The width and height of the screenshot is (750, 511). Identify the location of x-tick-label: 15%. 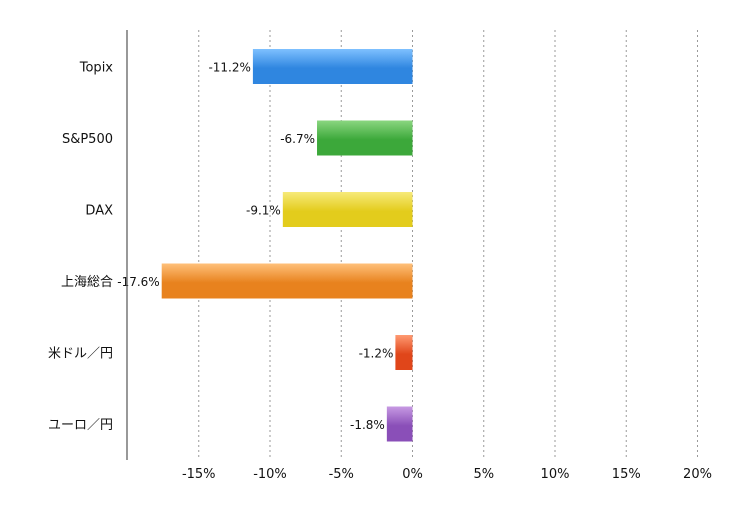
(626, 474).